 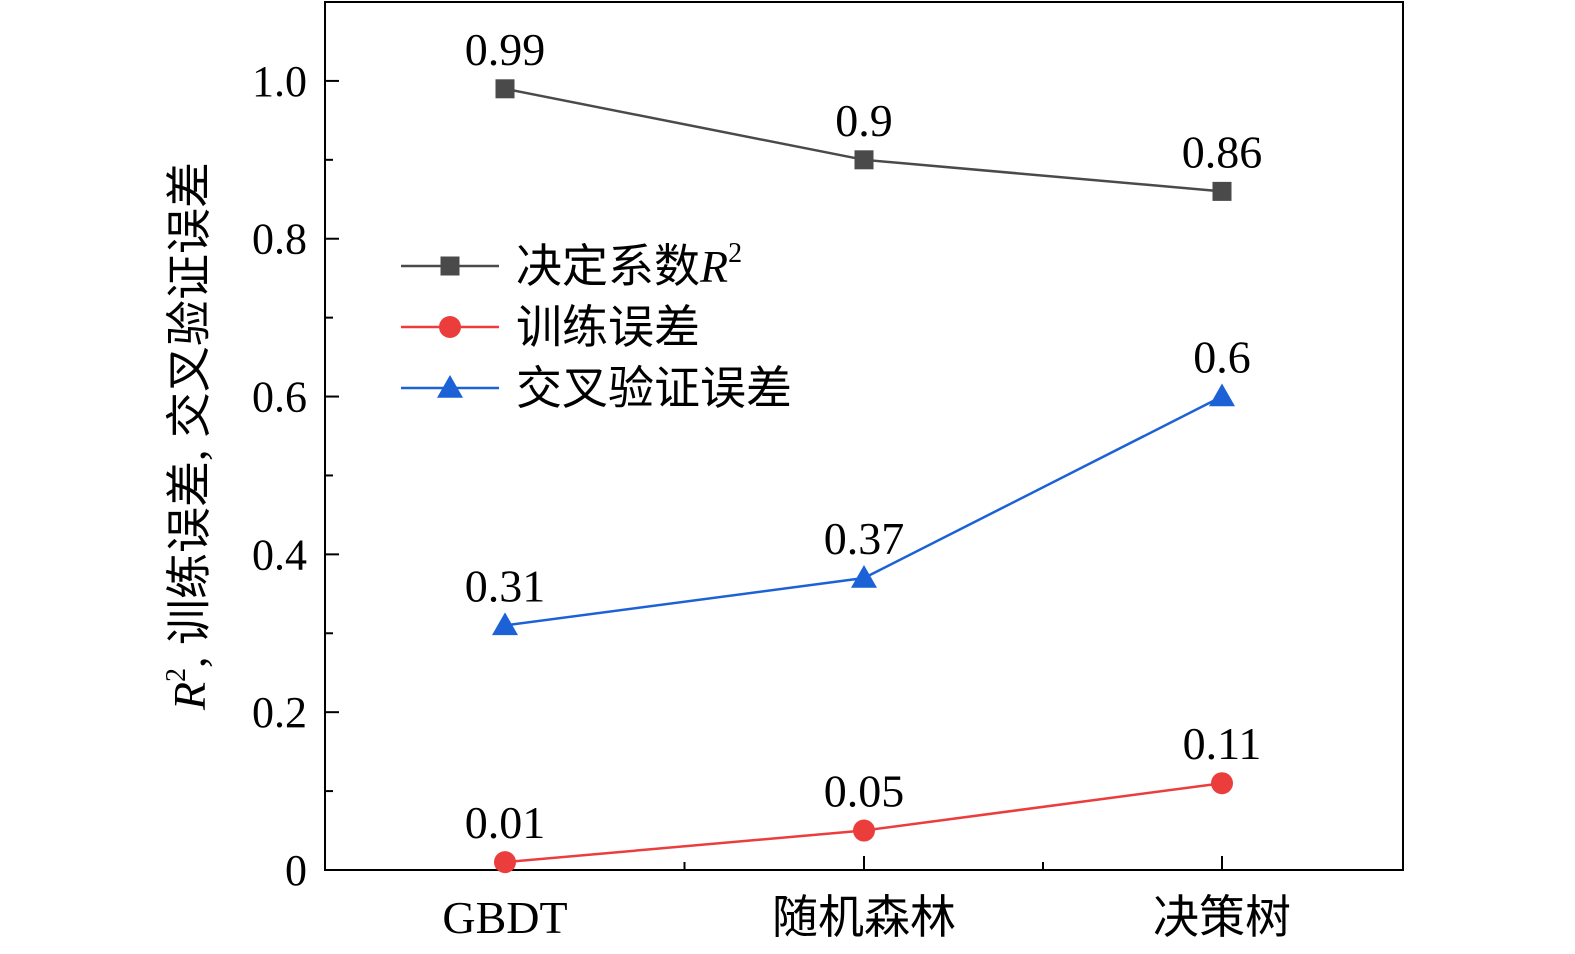 I want to click on x-category-label: 决策树, so click(x=1222, y=917).